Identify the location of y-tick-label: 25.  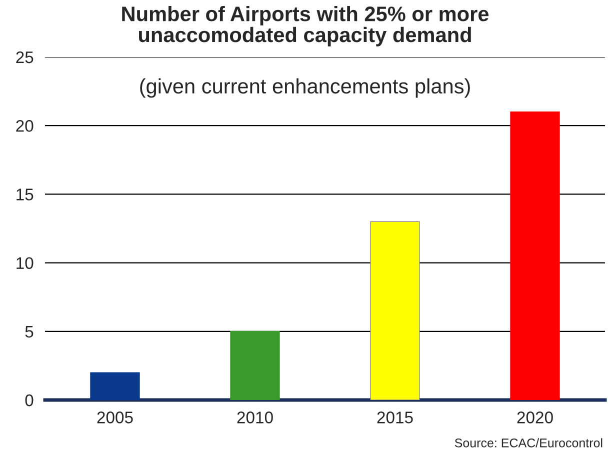
(25, 57).